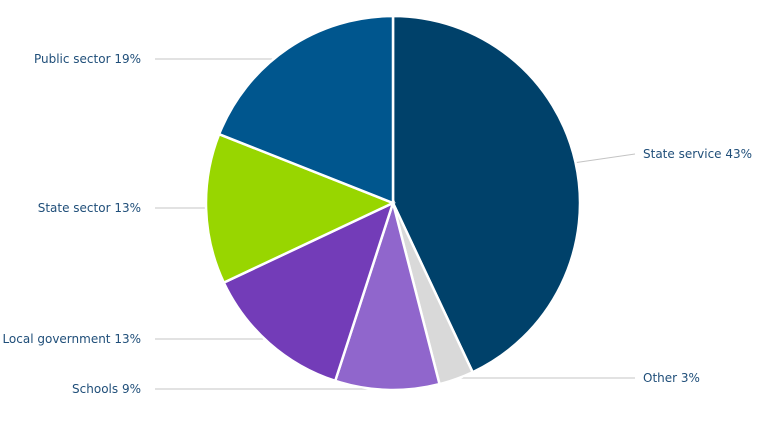 The height and width of the screenshot is (443, 770). I want to click on label-local-government-13: Local government 13%, so click(71, 339).